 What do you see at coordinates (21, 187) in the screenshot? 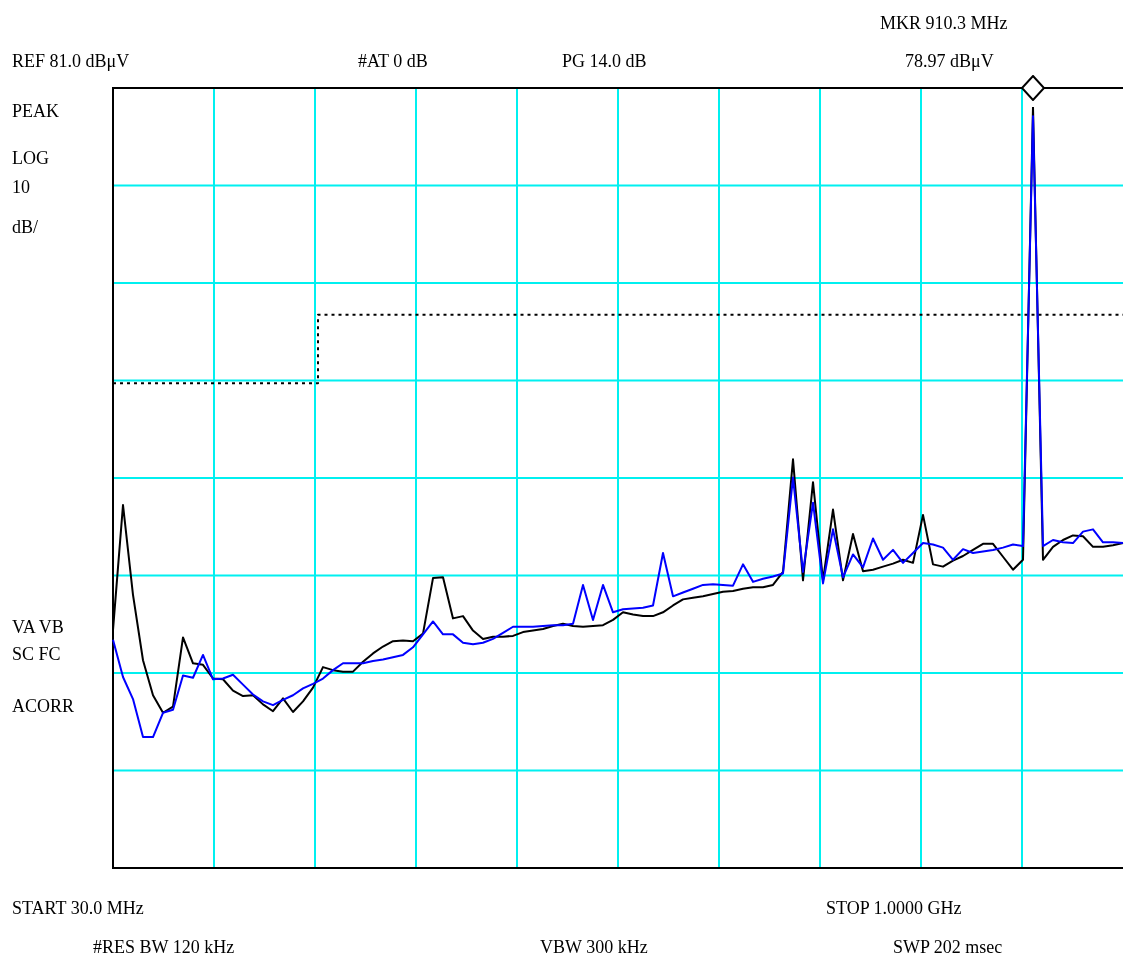
I see `text: 10` at bounding box center [21, 187].